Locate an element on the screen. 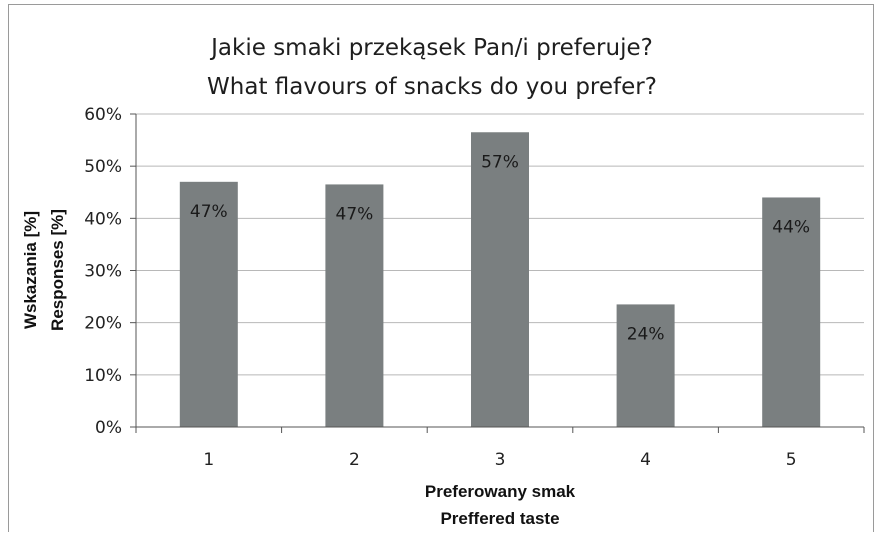  x-tick-label: 4 is located at coordinates (645, 460).